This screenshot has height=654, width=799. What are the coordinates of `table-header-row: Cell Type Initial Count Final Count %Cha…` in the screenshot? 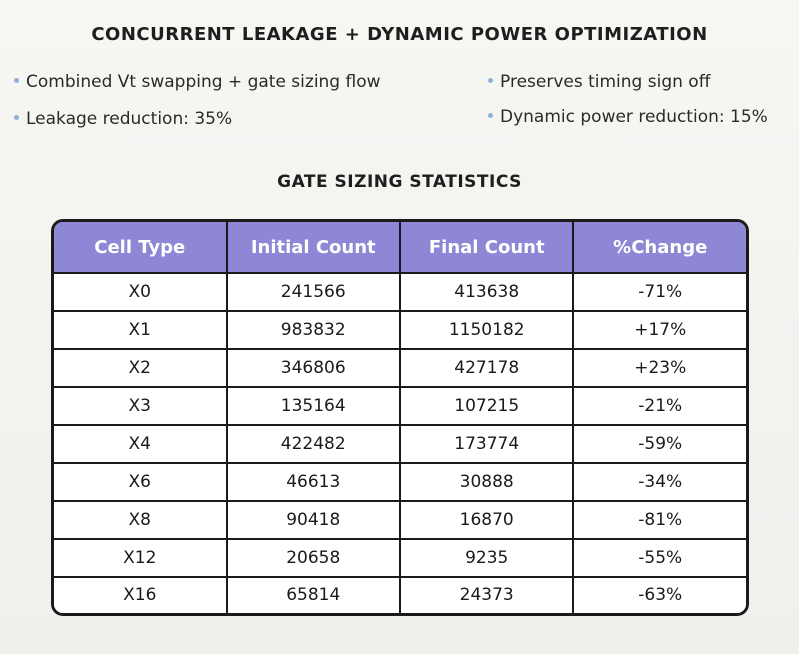 It's located at (400, 248).